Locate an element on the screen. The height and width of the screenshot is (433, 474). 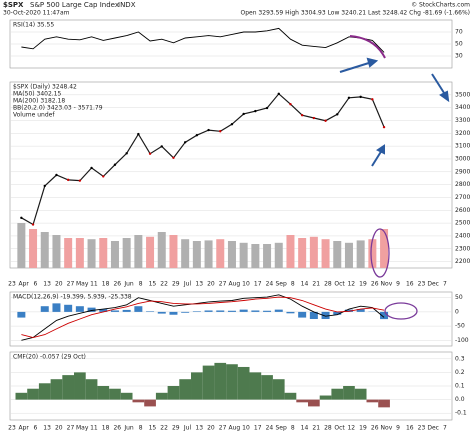
name: S&P 500 Large Cap Index is located at coordinates (74, 5).